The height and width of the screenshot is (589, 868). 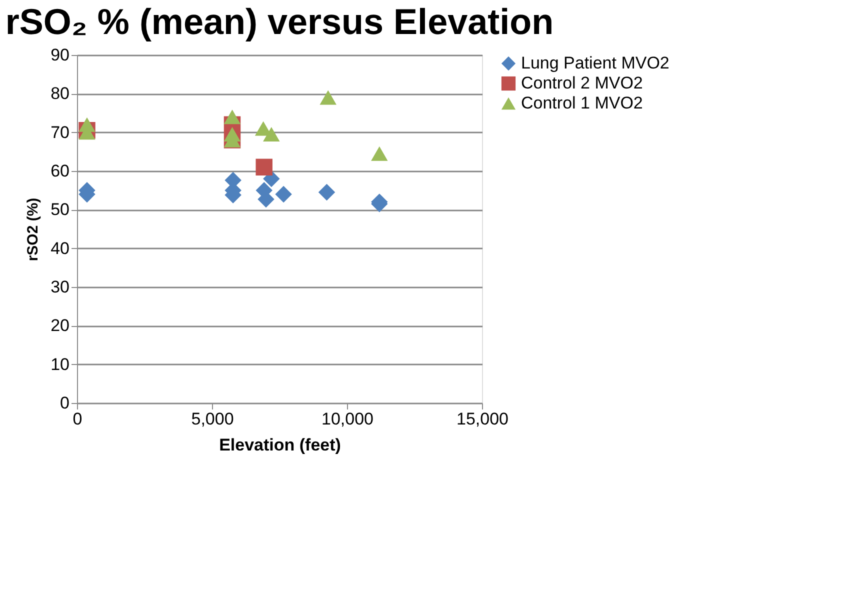 What do you see at coordinates (279, 21) in the screenshot?
I see `chart-title: rSO₂ % (mean) versus Elevation` at bounding box center [279, 21].